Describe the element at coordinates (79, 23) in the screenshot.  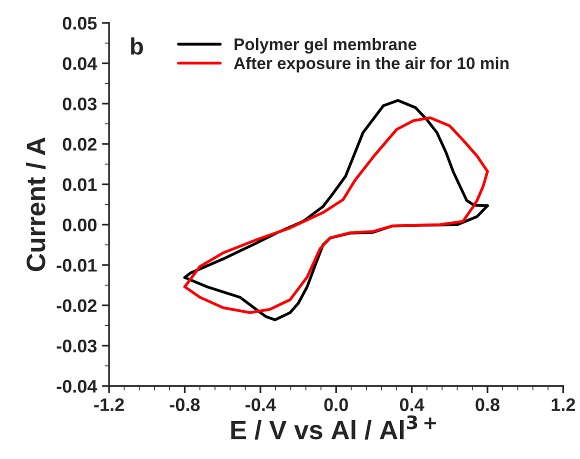
I see `y-tick-label: 0.05` at that location.